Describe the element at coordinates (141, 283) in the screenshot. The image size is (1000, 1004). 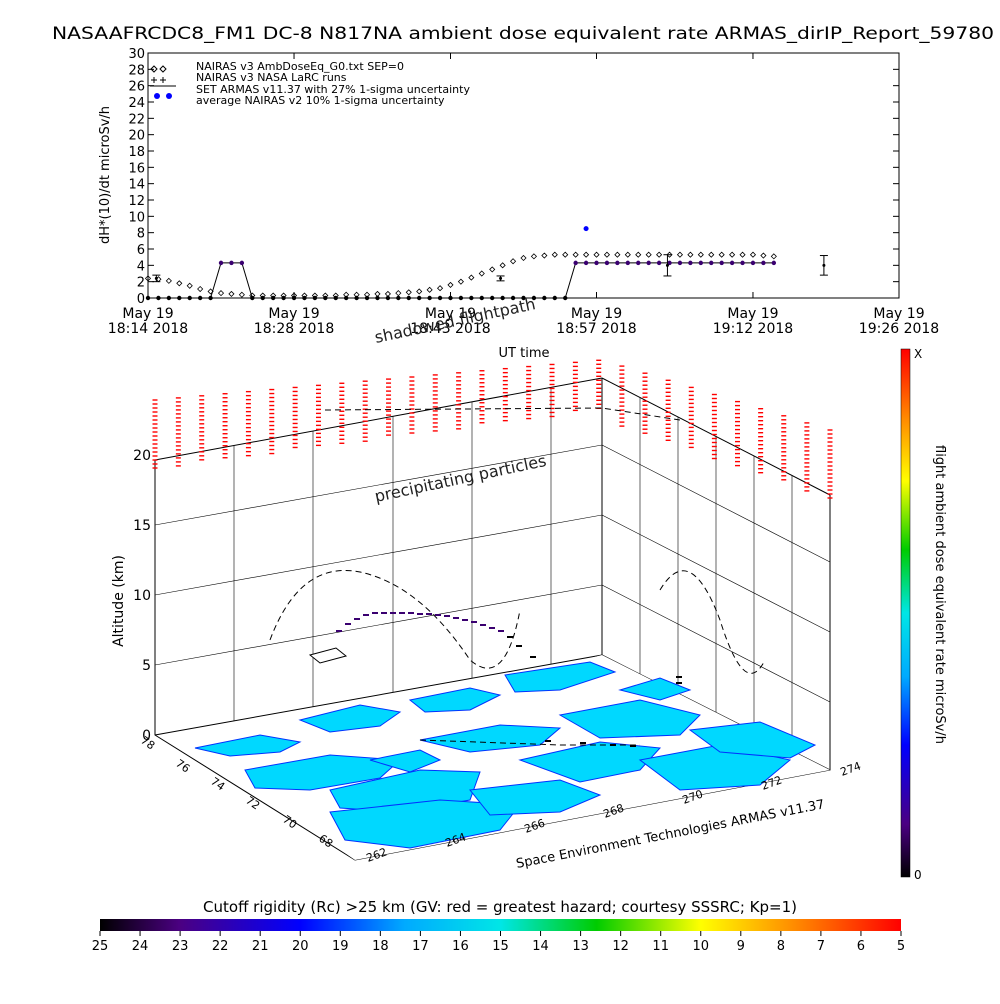
I see `y-tick-label: 2` at that location.